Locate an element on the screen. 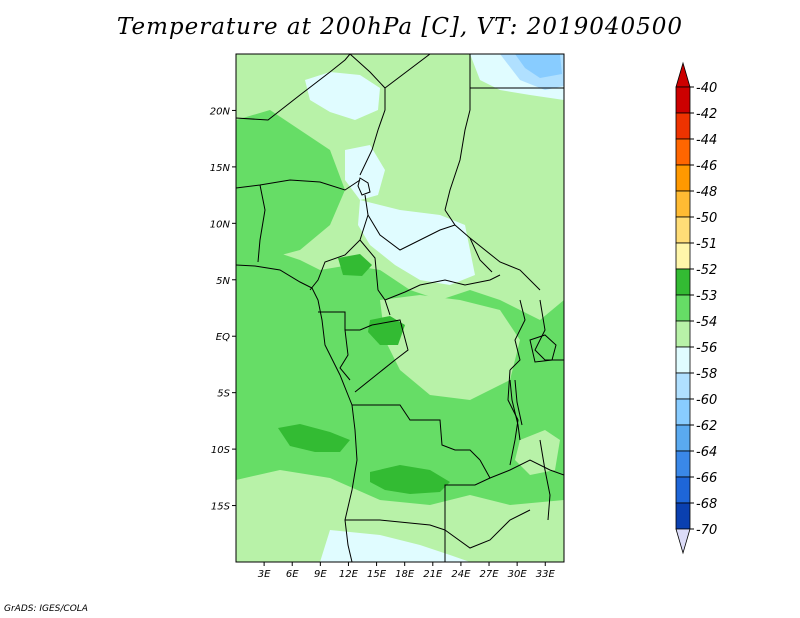 The width and height of the screenshot is (800, 618). colorbar-label: -50 is located at coordinates (706, 218).